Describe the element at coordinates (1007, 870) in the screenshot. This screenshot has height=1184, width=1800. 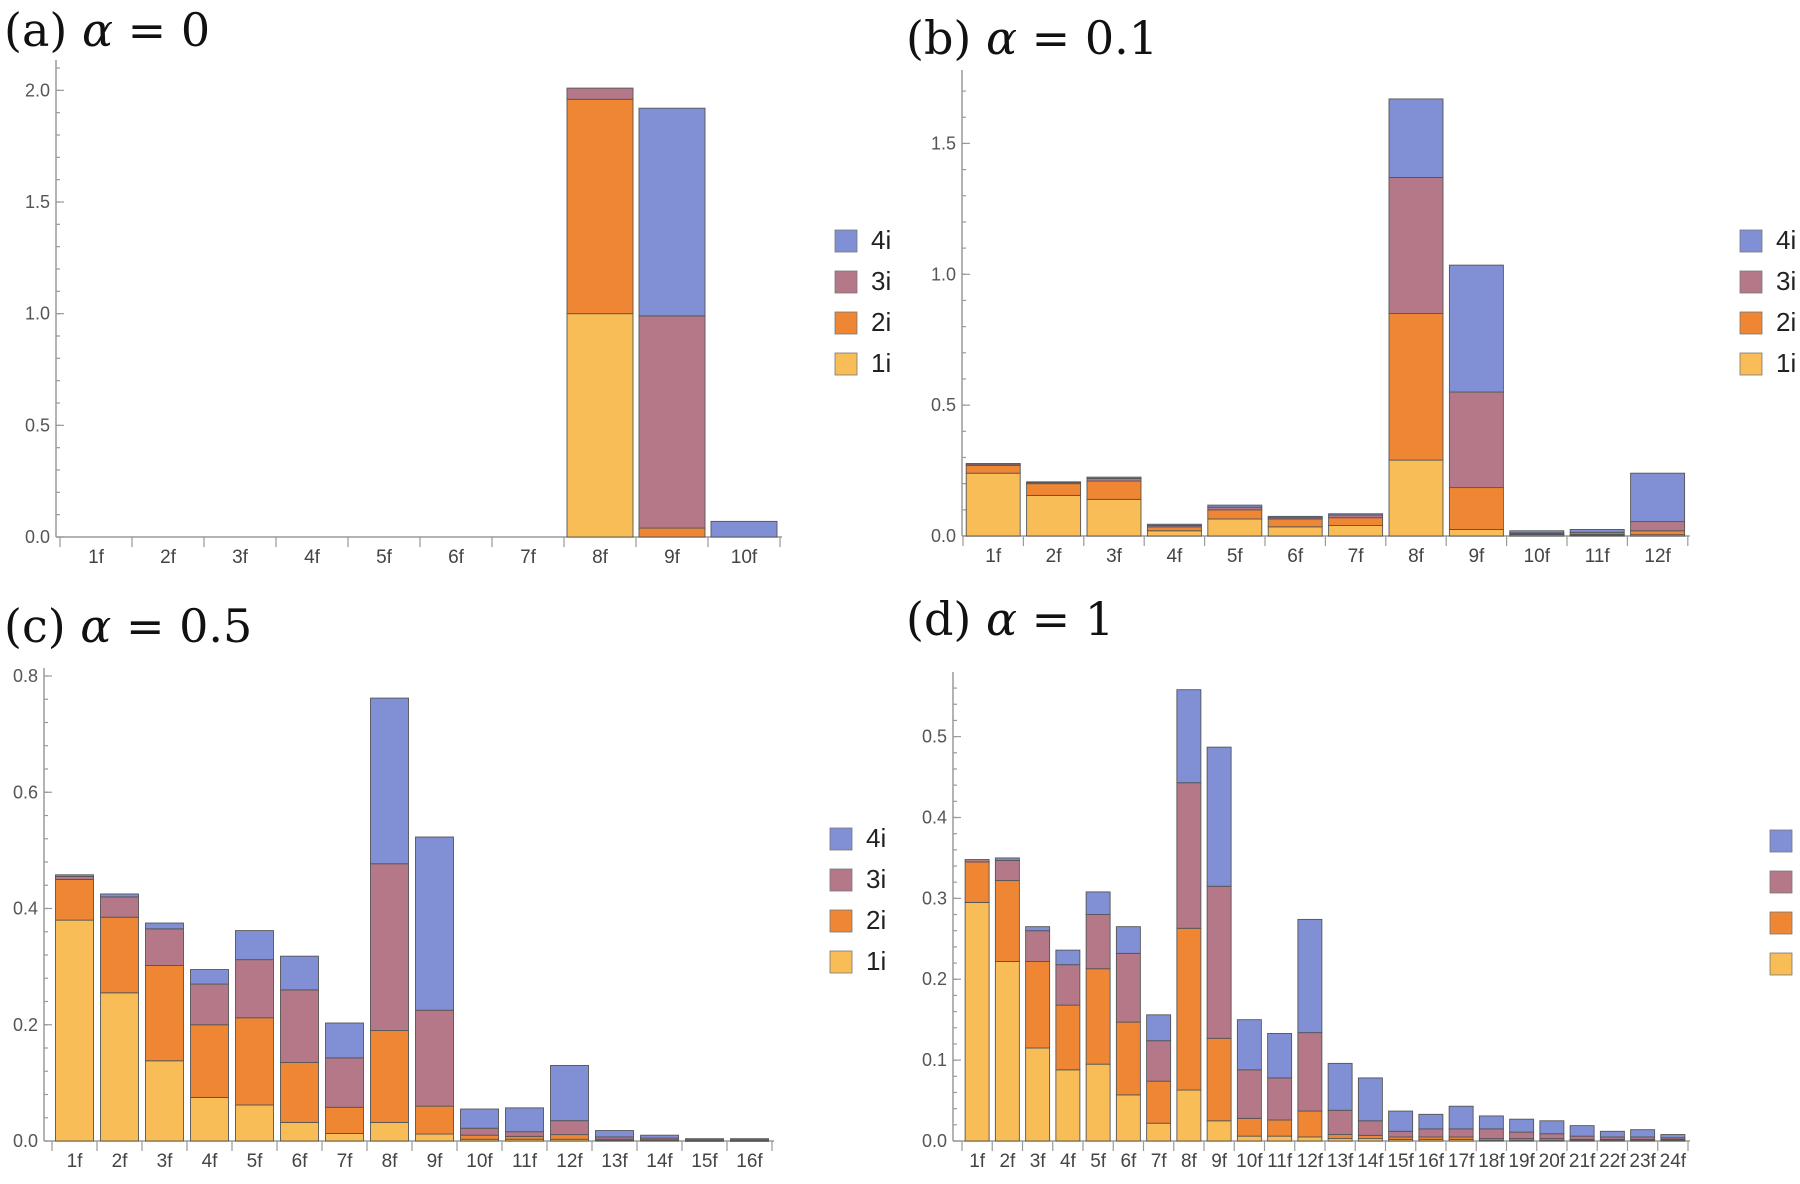
I see `bar-2f-3i` at that location.